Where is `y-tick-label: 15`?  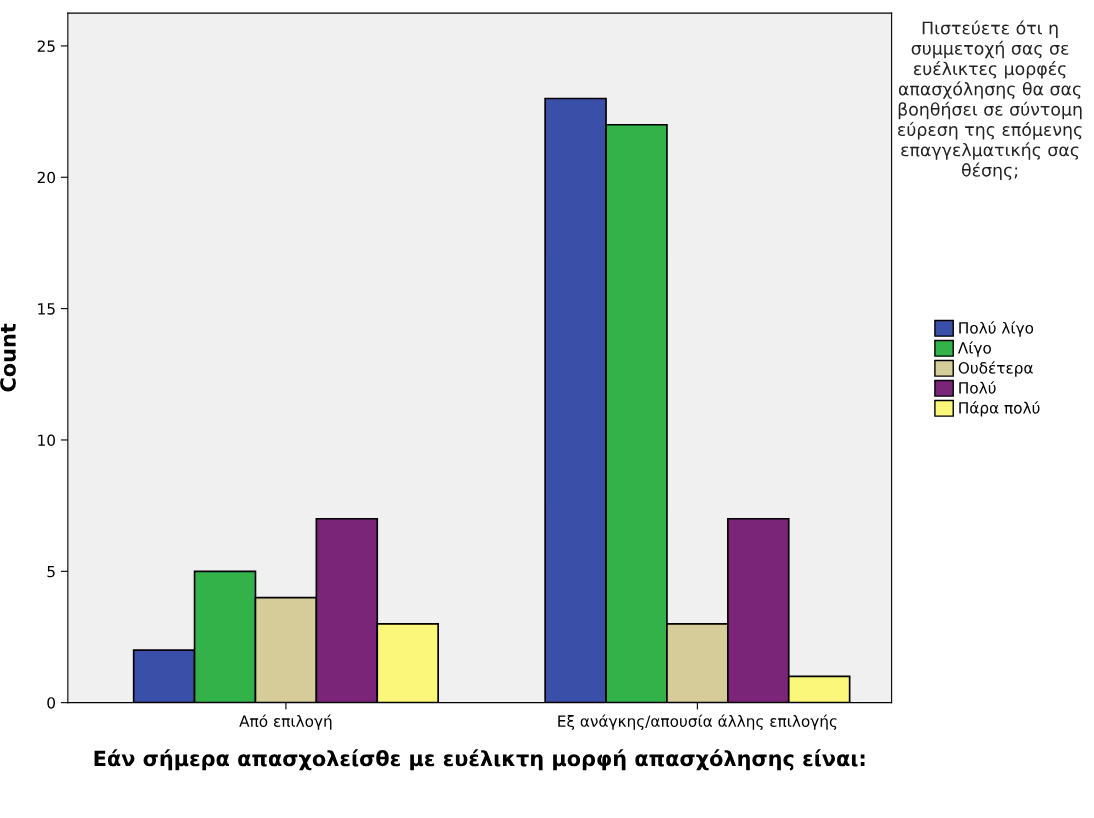
y-tick-label: 15 is located at coordinates (46, 309).